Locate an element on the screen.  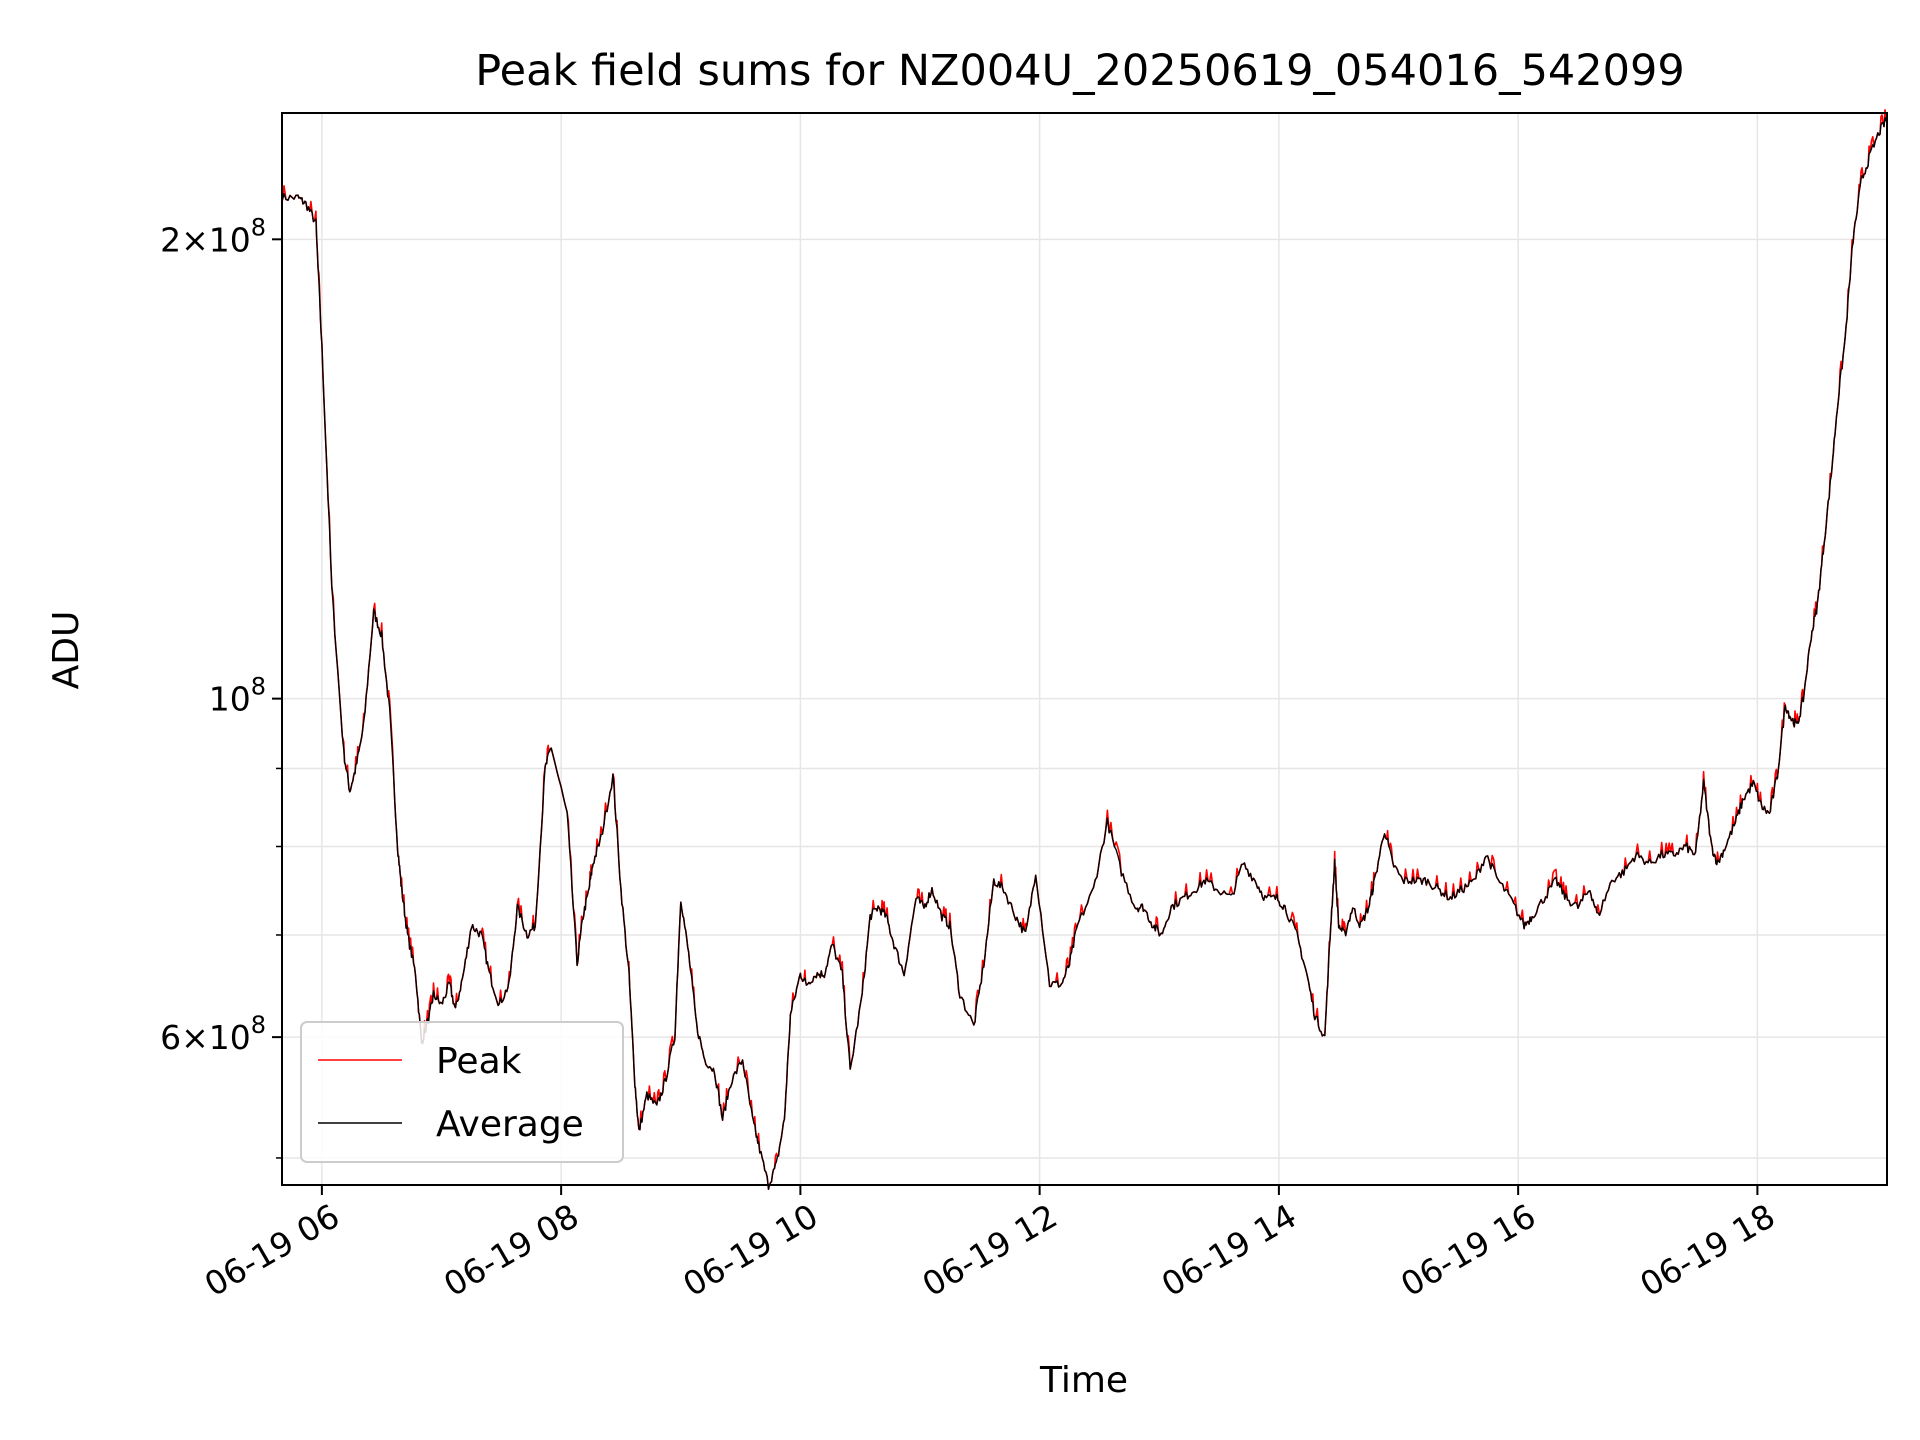
y-tick-label: 2×108 is located at coordinates (213, 236).